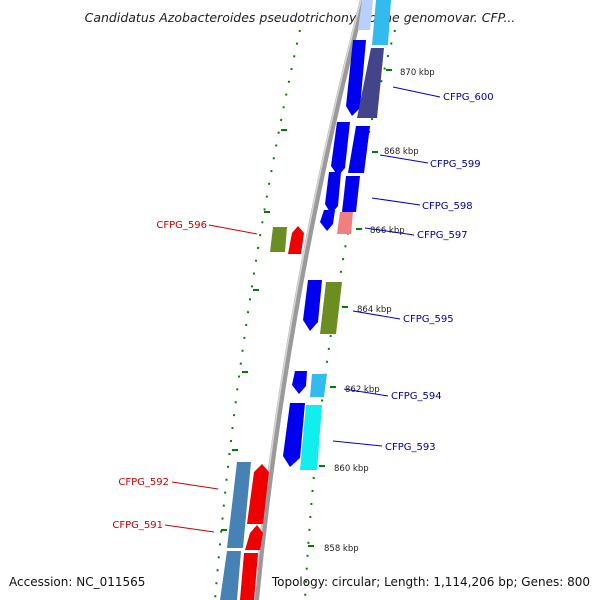 The width and height of the screenshot is (600, 600). What do you see at coordinates (230, 575) in the screenshot?
I see `feature-cfpg-591-b` at bounding box center [230, 575].